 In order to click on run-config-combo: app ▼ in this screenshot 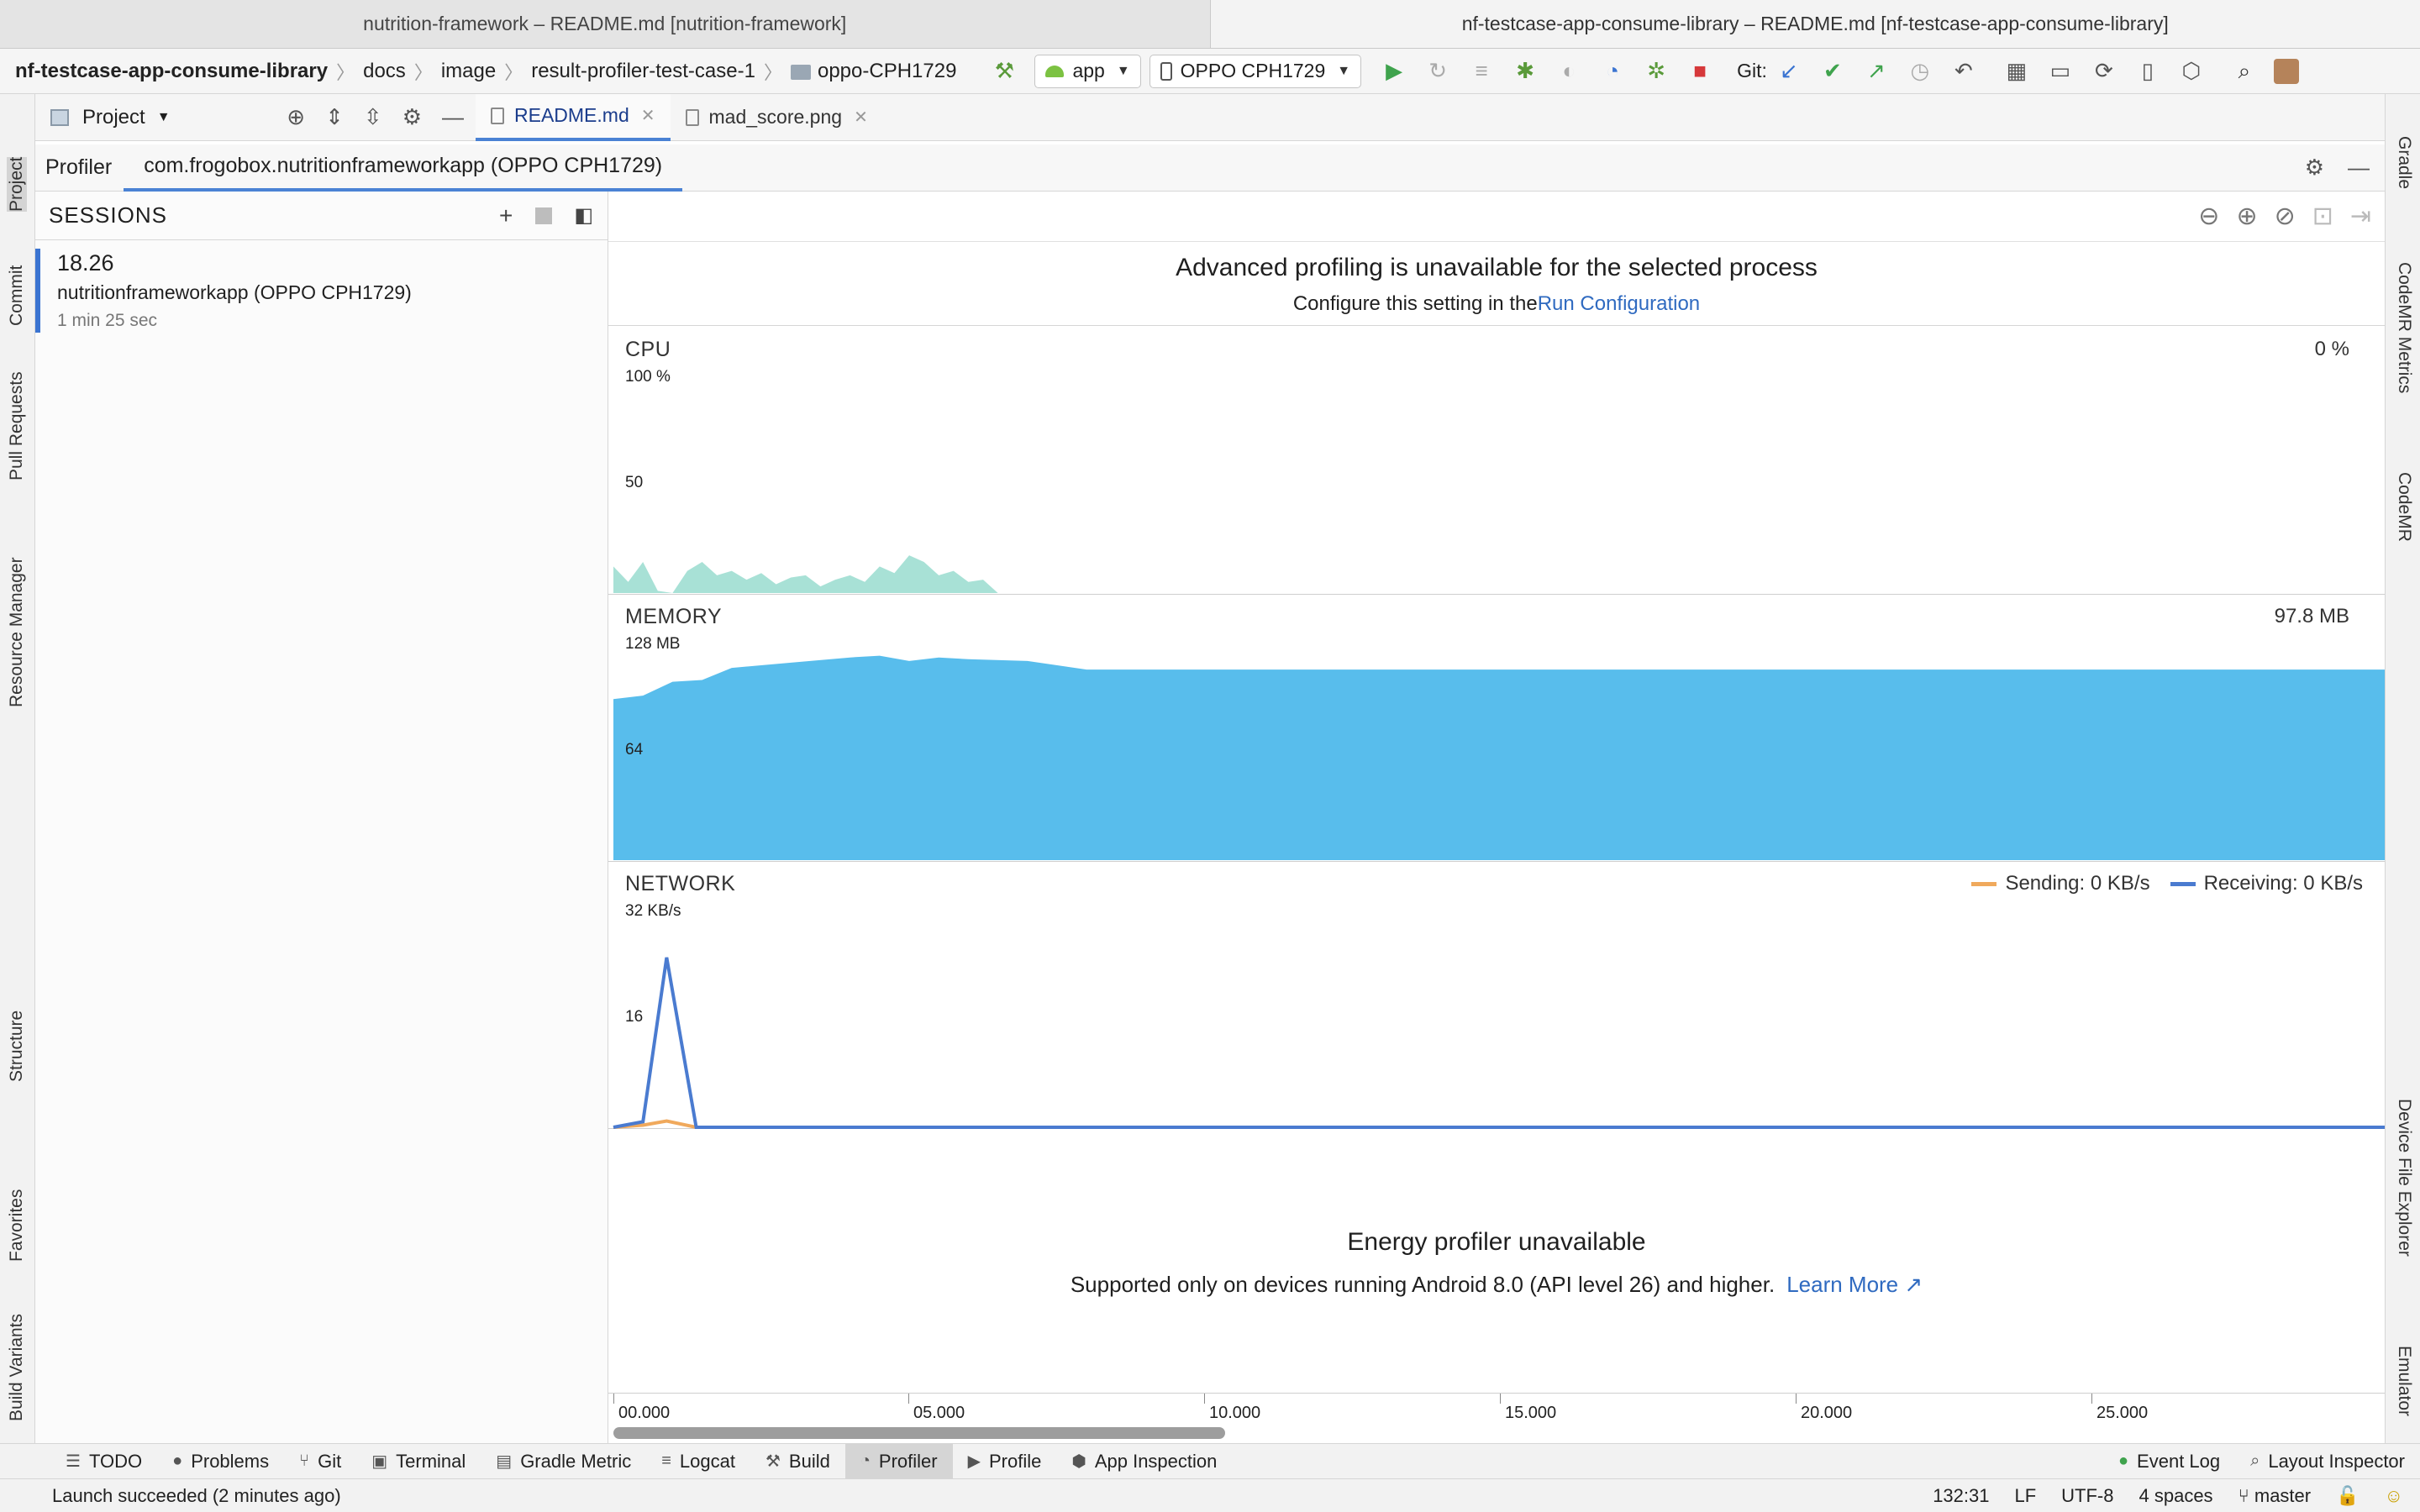, I will do `click(1087, 71)`.